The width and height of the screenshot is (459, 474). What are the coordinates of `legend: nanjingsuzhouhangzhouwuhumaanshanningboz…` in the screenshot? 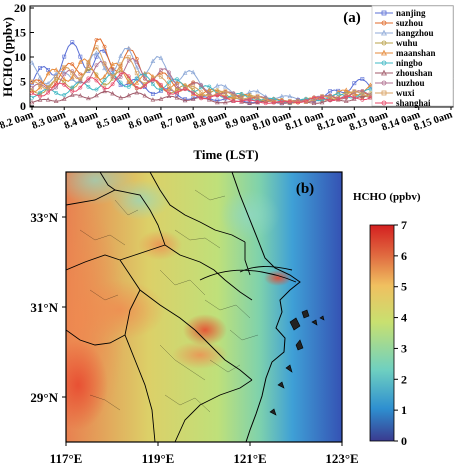 It's located at (412, 56).